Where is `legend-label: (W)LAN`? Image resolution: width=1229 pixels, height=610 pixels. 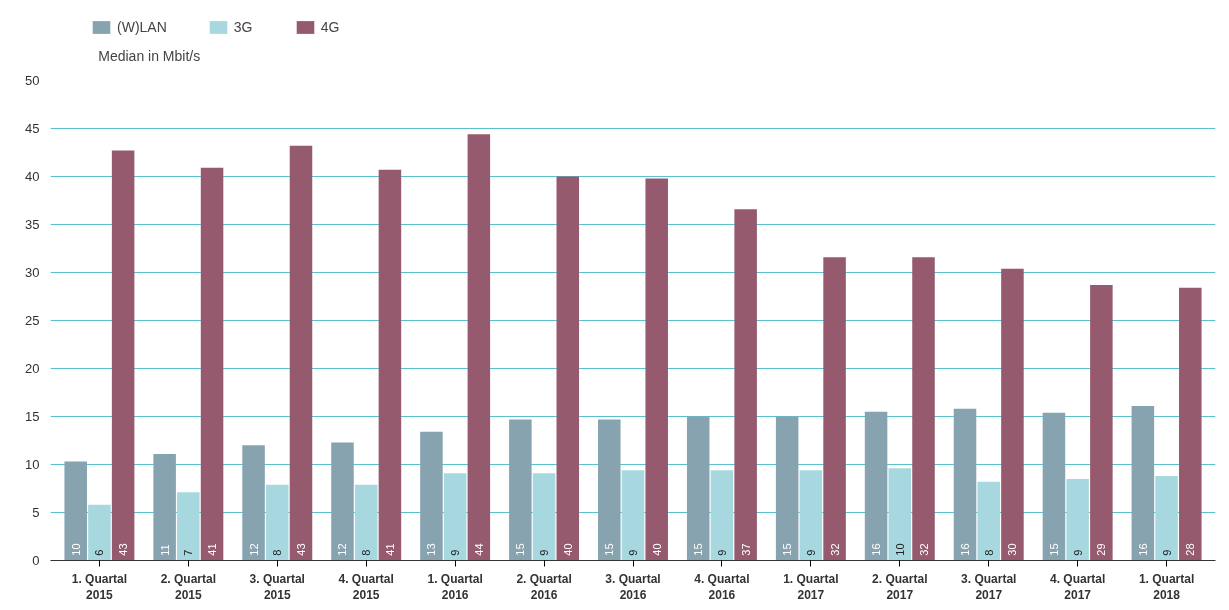 legend-label: (W)LAN is located at coordinates (142, 27).